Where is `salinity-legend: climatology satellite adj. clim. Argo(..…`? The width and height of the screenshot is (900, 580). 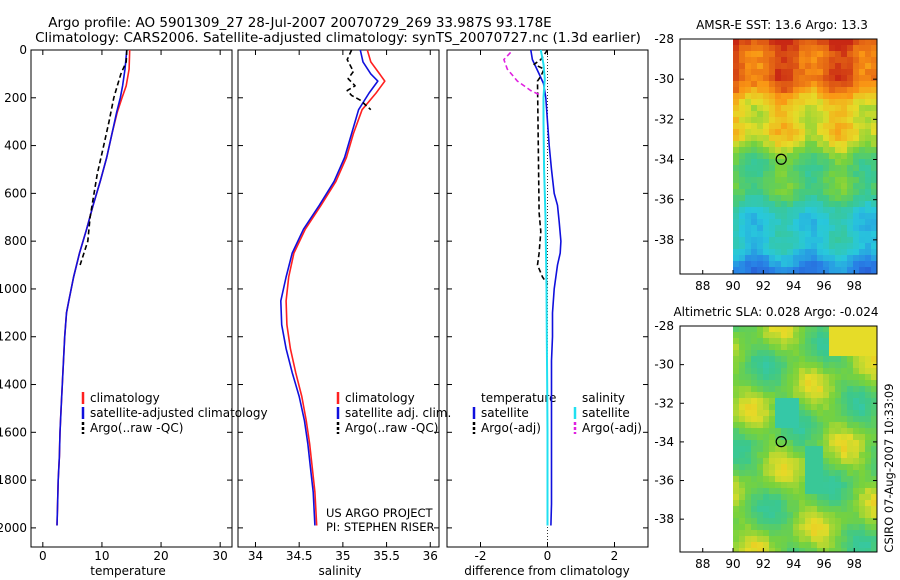
salinity-legend: climatology satellite adj. clim. Argo(..… is located at coordinates (393, 413).